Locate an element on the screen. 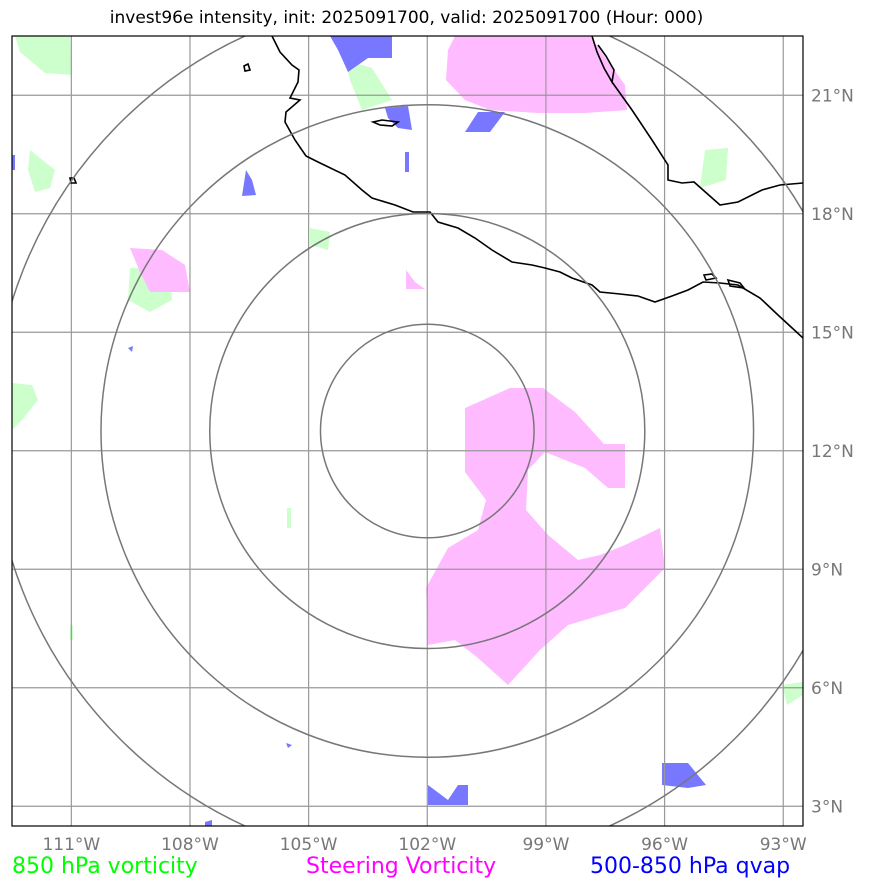  coastline-path is located at coordinates (707, 143).